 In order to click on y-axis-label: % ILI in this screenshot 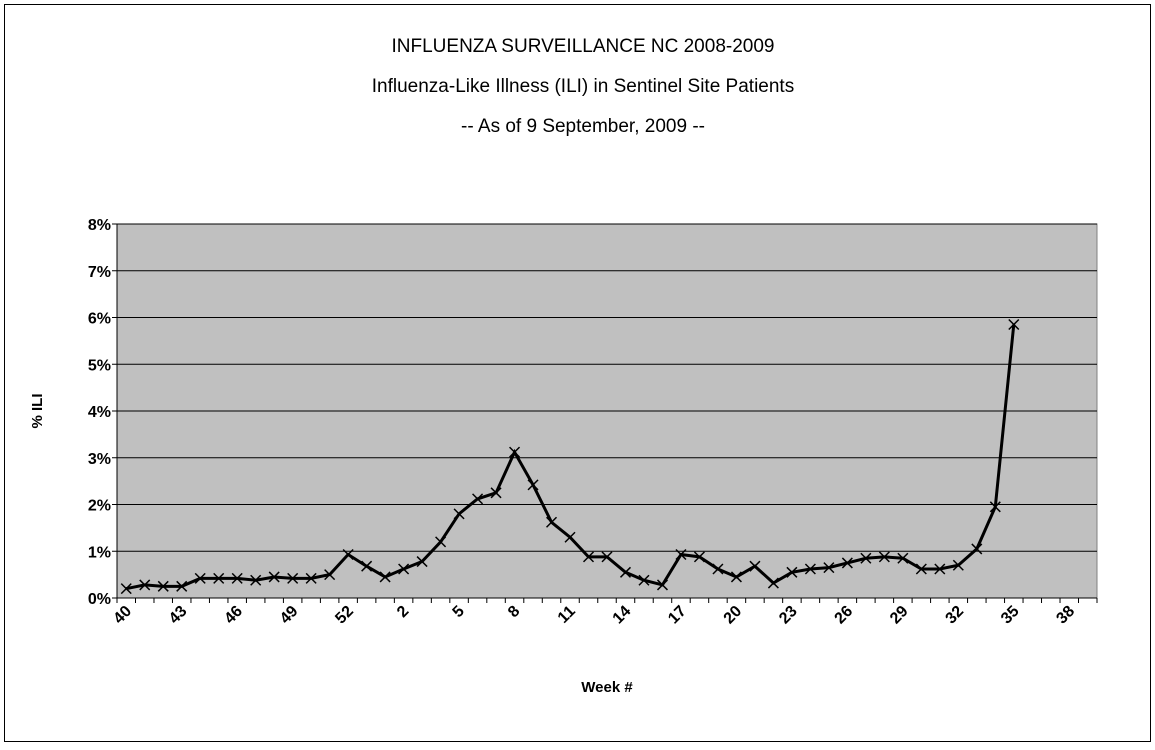, I will do `click(37, 410)`.